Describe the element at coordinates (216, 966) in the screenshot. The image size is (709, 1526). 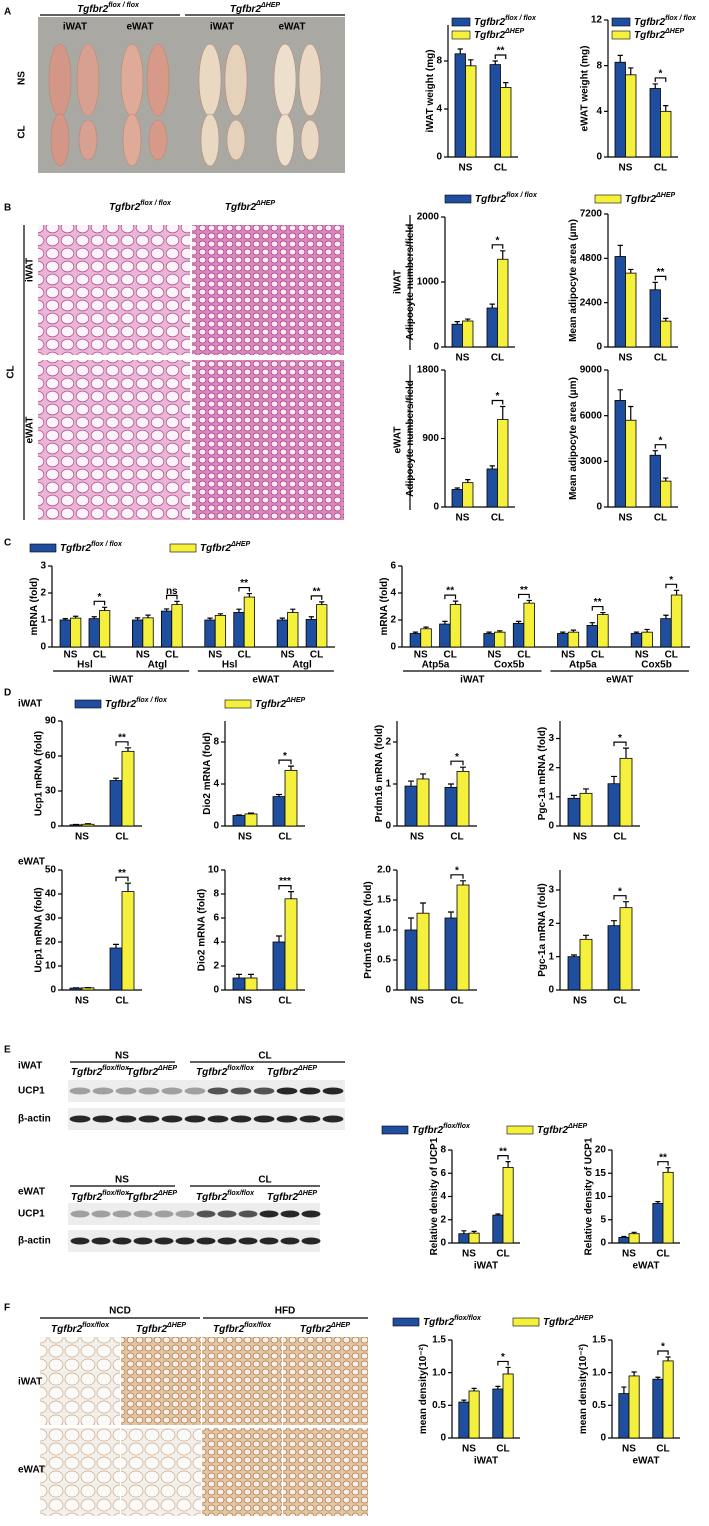
I see `y-tick-label: 2` at that location.